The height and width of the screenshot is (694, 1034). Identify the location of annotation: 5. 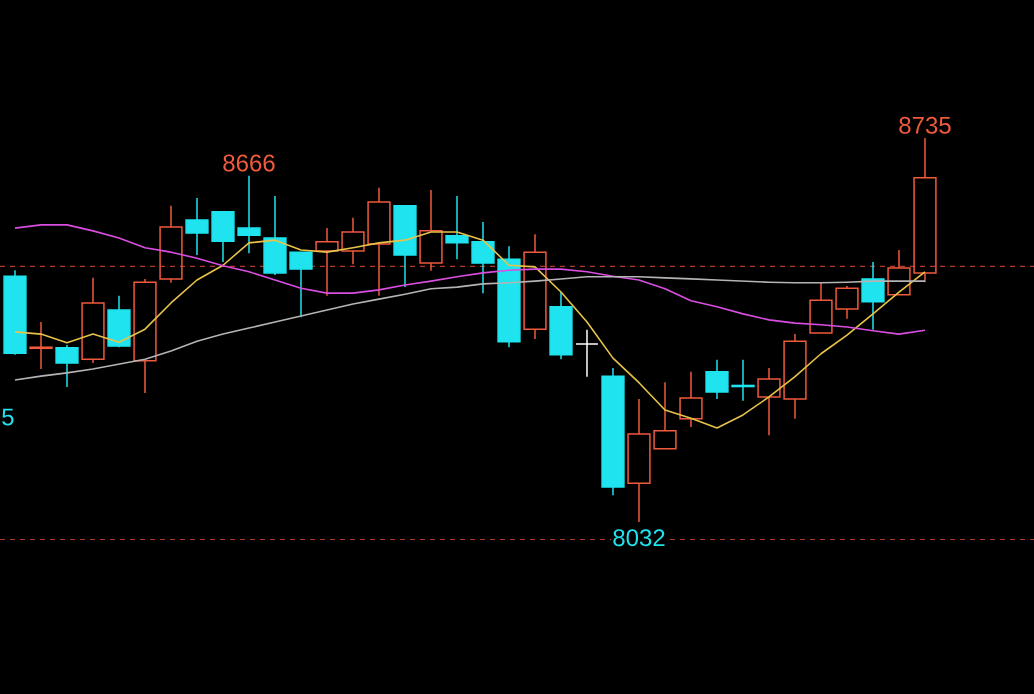
(8, 417).